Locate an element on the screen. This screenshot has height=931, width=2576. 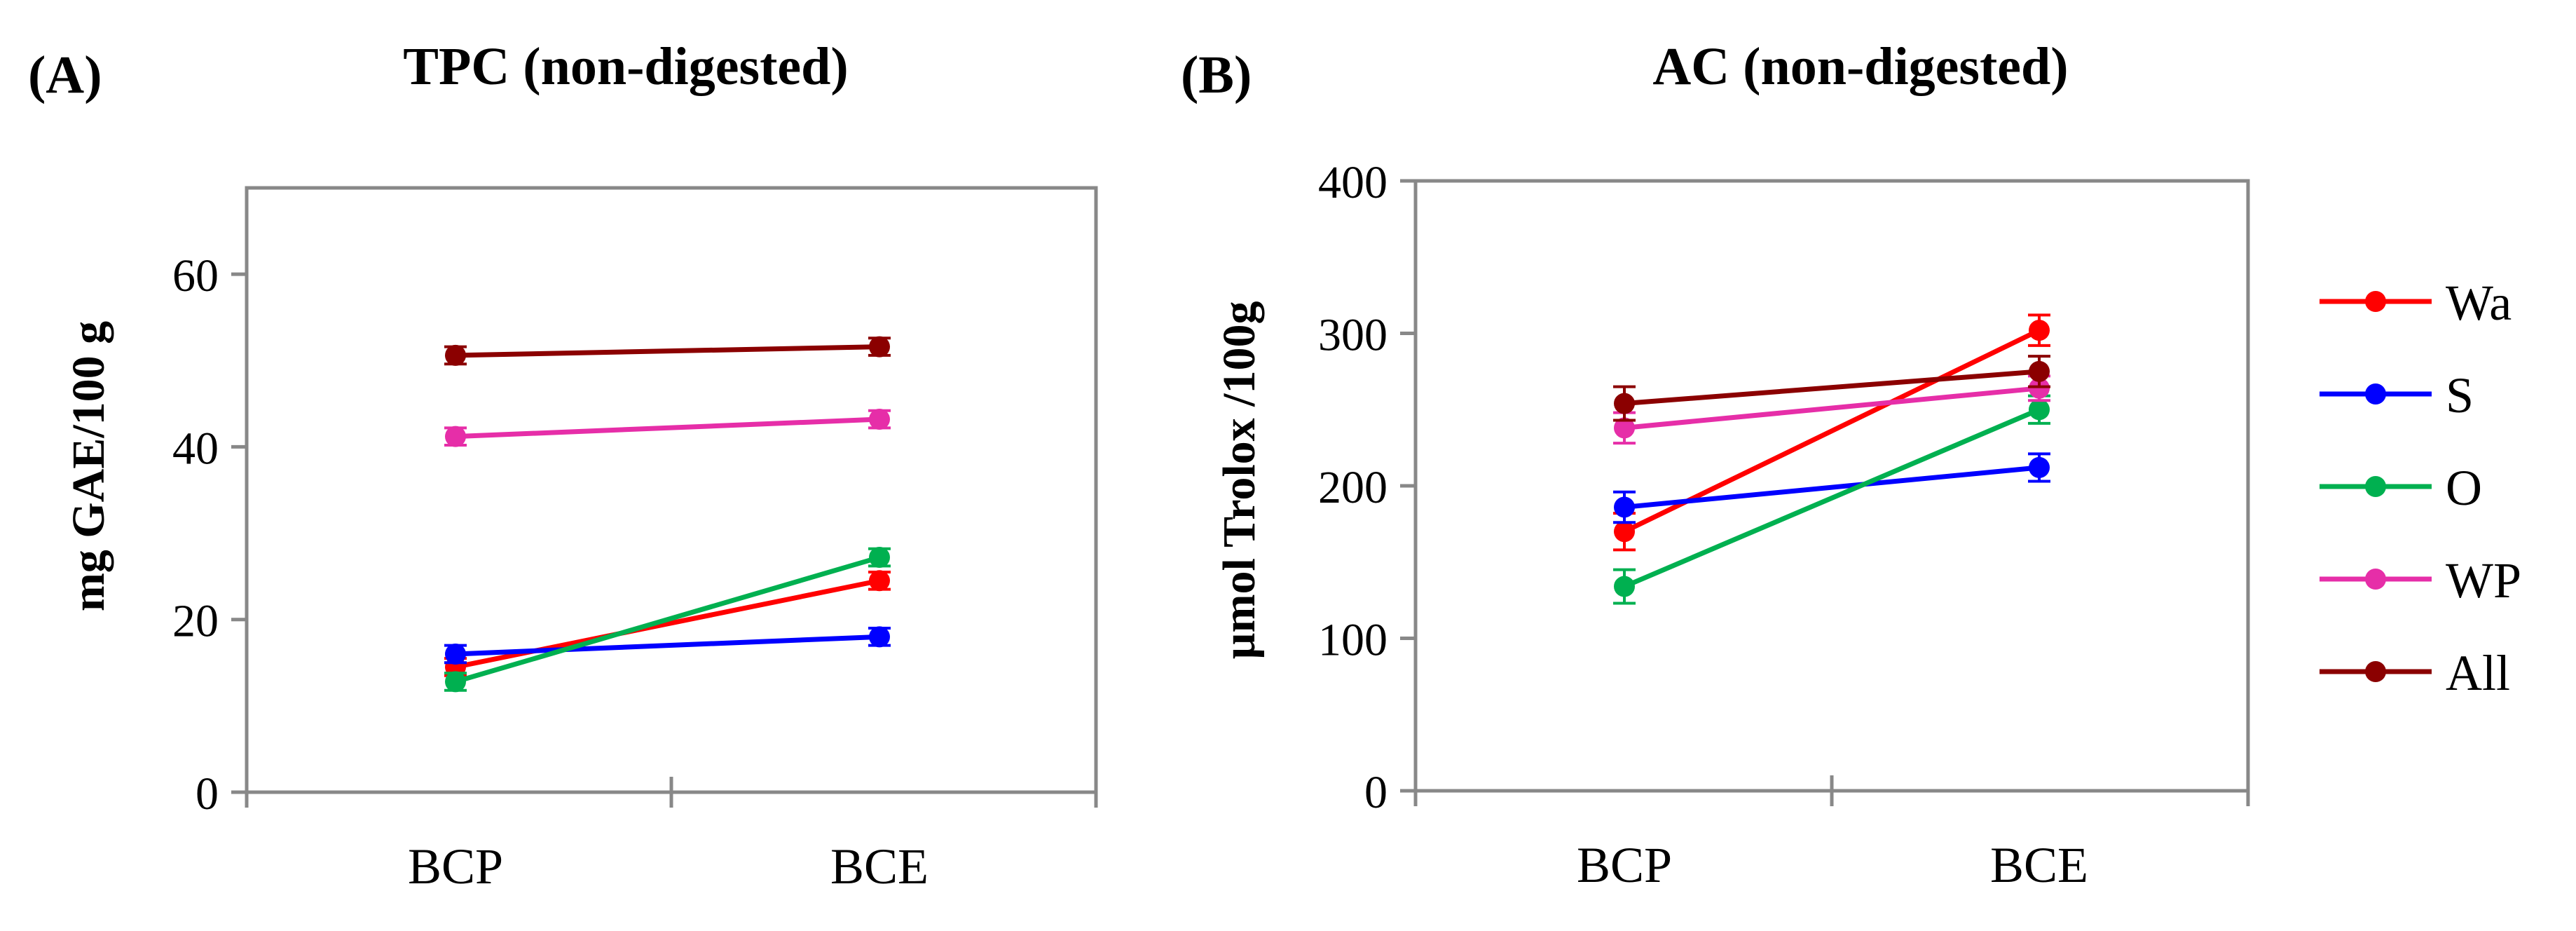
legend-item-s-label: S is located at coordinates (2460, 395).